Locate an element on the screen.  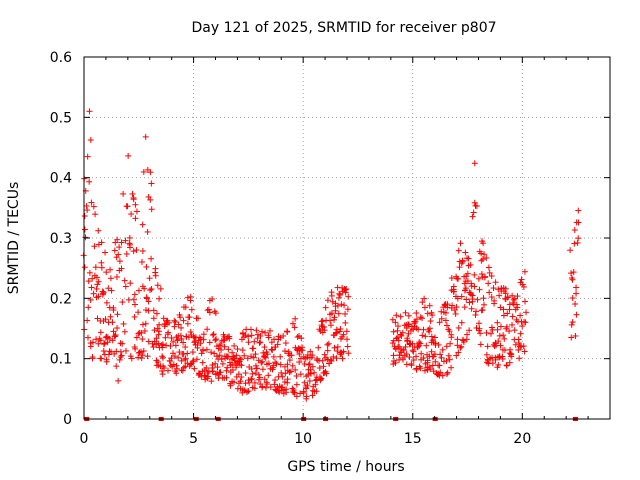
x-tick-labels: 0 5 10 15 20 is located at coordinates (306, 439).